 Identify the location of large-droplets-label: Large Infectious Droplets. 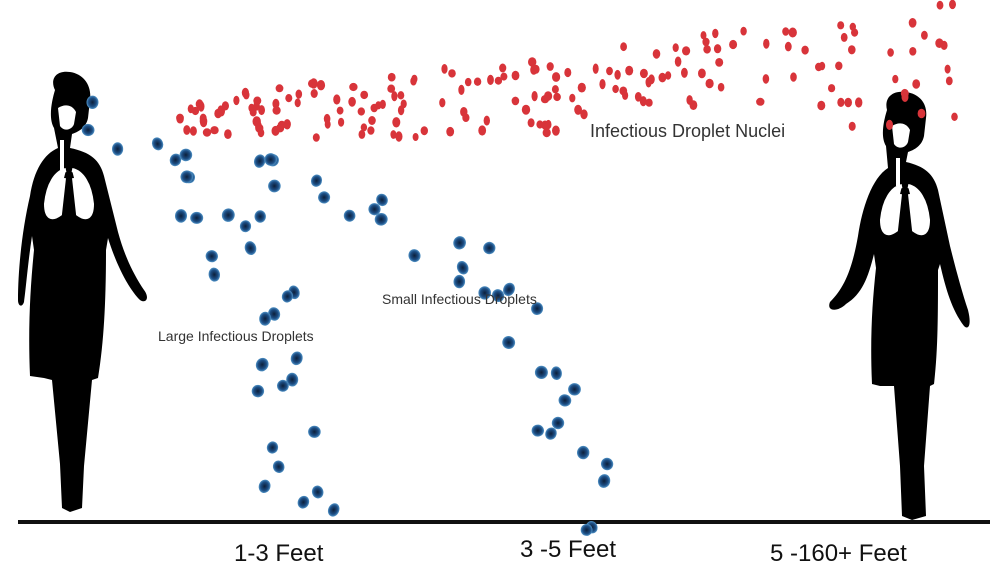
(236, 336).